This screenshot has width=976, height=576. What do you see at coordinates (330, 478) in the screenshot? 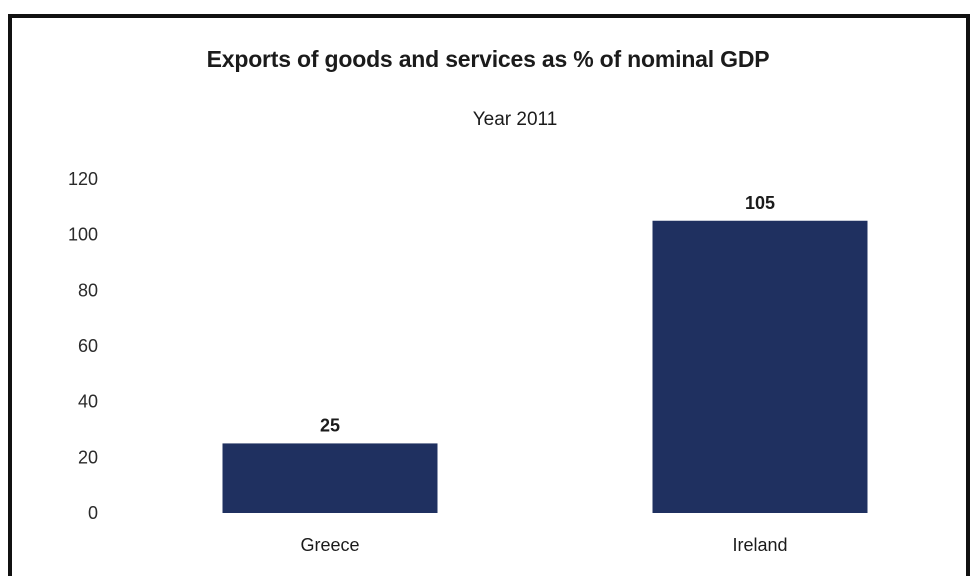
I see `bar-greece` at bounding box center [330, 478].